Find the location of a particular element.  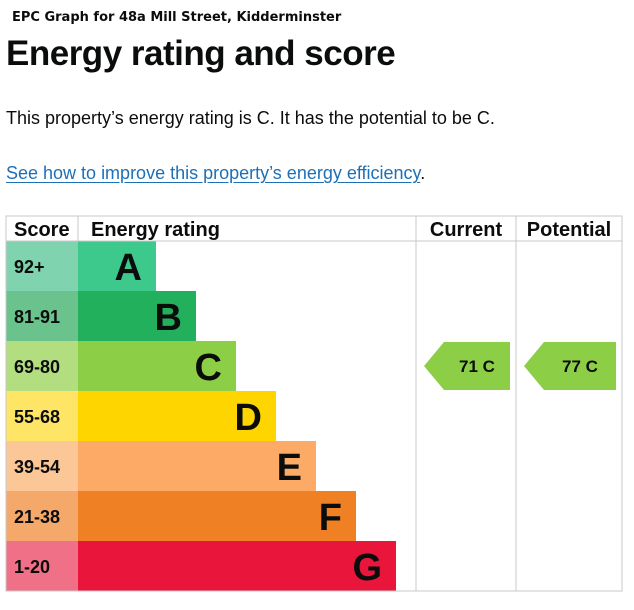

score-cell-a is located at coordinates (42, 266).